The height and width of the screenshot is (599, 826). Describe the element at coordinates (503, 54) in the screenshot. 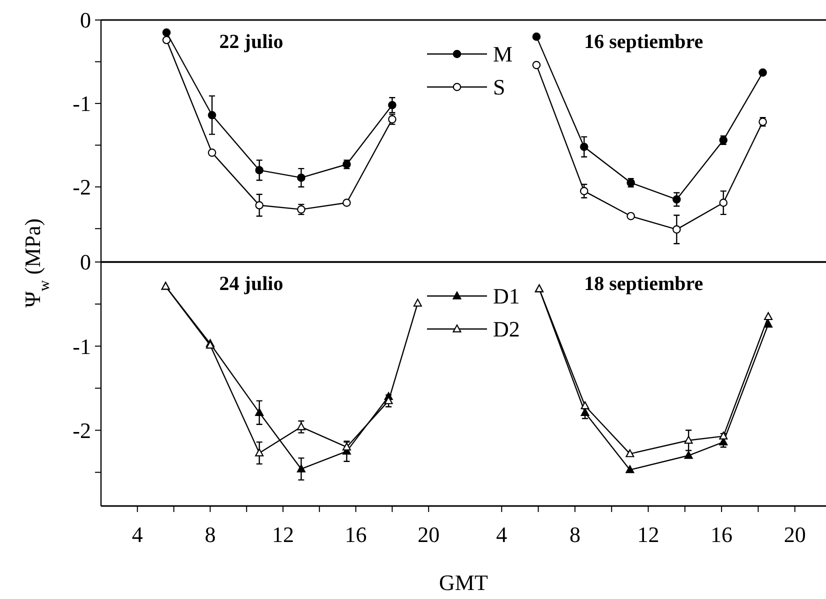

I see `legend-label: M` at that location.